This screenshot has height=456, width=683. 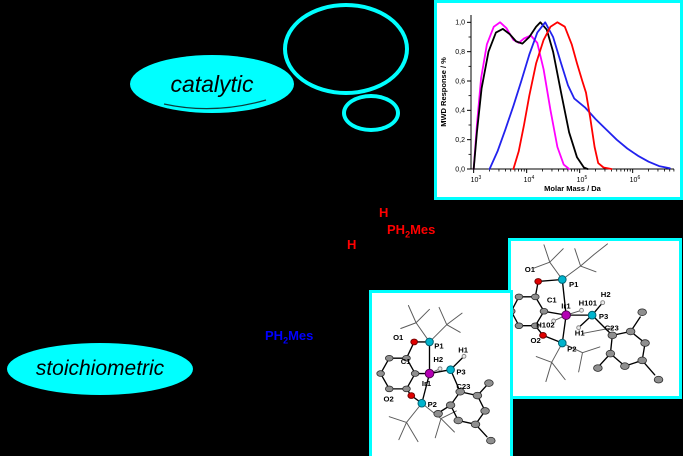 I want to click on ortep-structure-front: O1 P1 C1 H2 Ir1 H1 P3 C23 O2 P2, so click(x=436, y=375).